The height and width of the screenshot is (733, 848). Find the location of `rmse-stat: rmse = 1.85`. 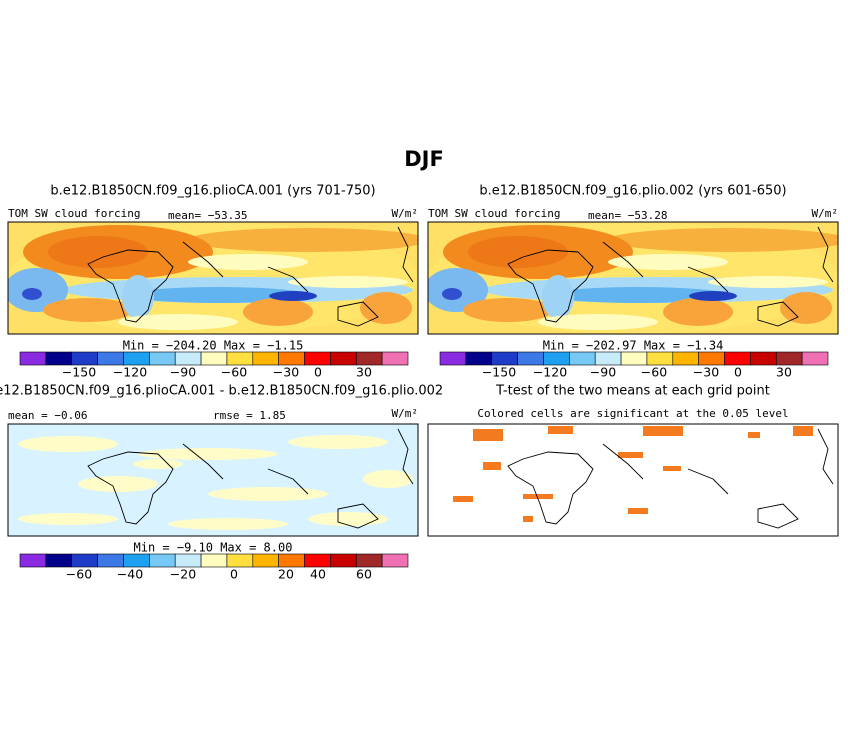

rmse-stat: rmse = 1.85 is located at coordinates (249, 415).